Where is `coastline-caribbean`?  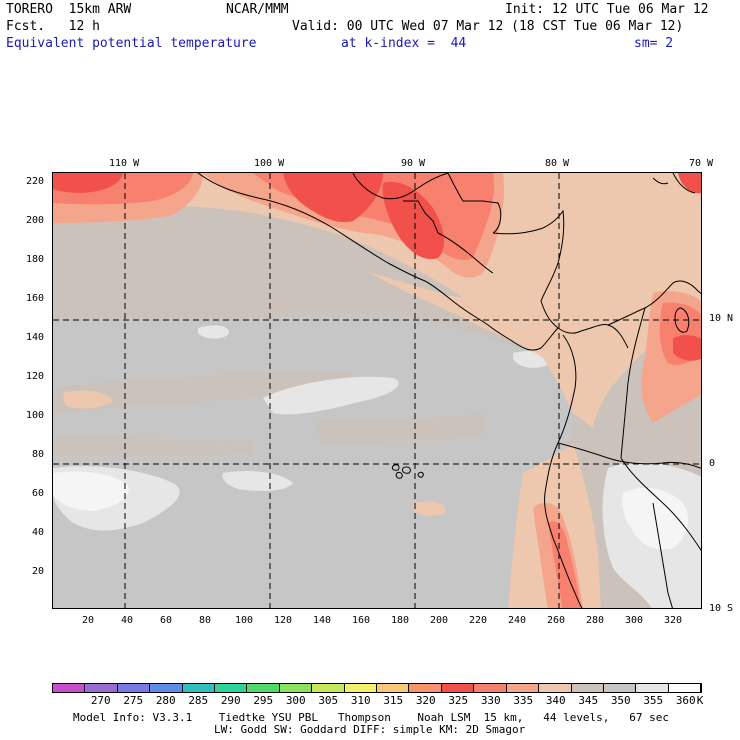
coastline-caribbean is located at coordinates (654, 303).